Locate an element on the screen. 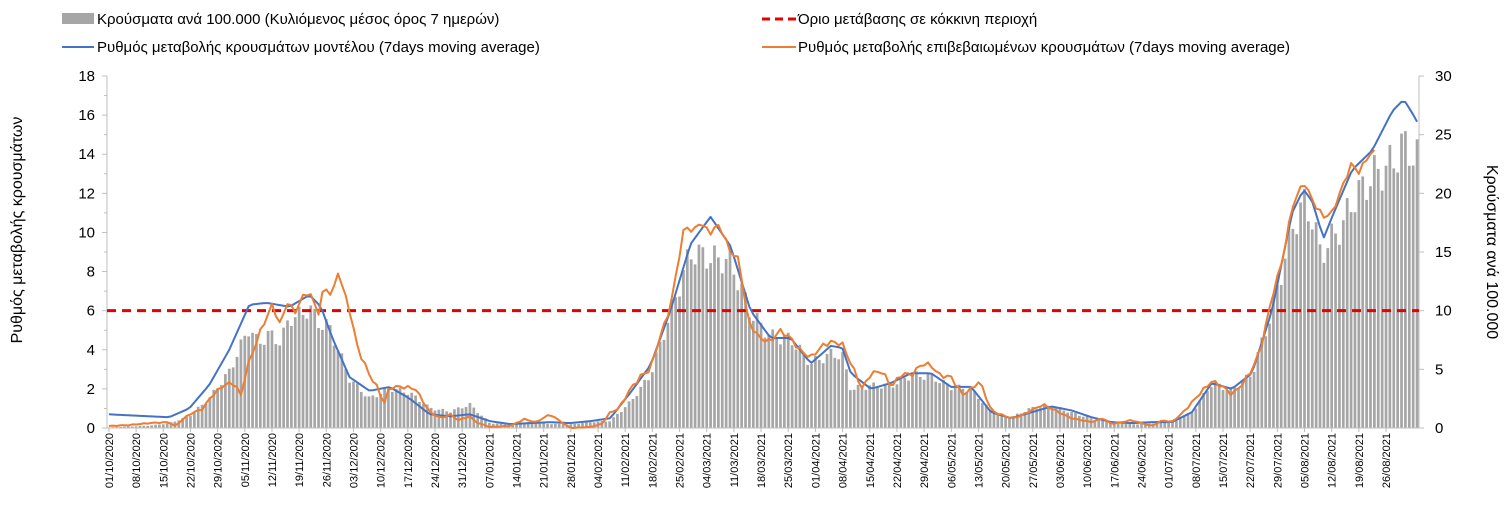  legend-bars-swatch is located at coordinates (78, 18).